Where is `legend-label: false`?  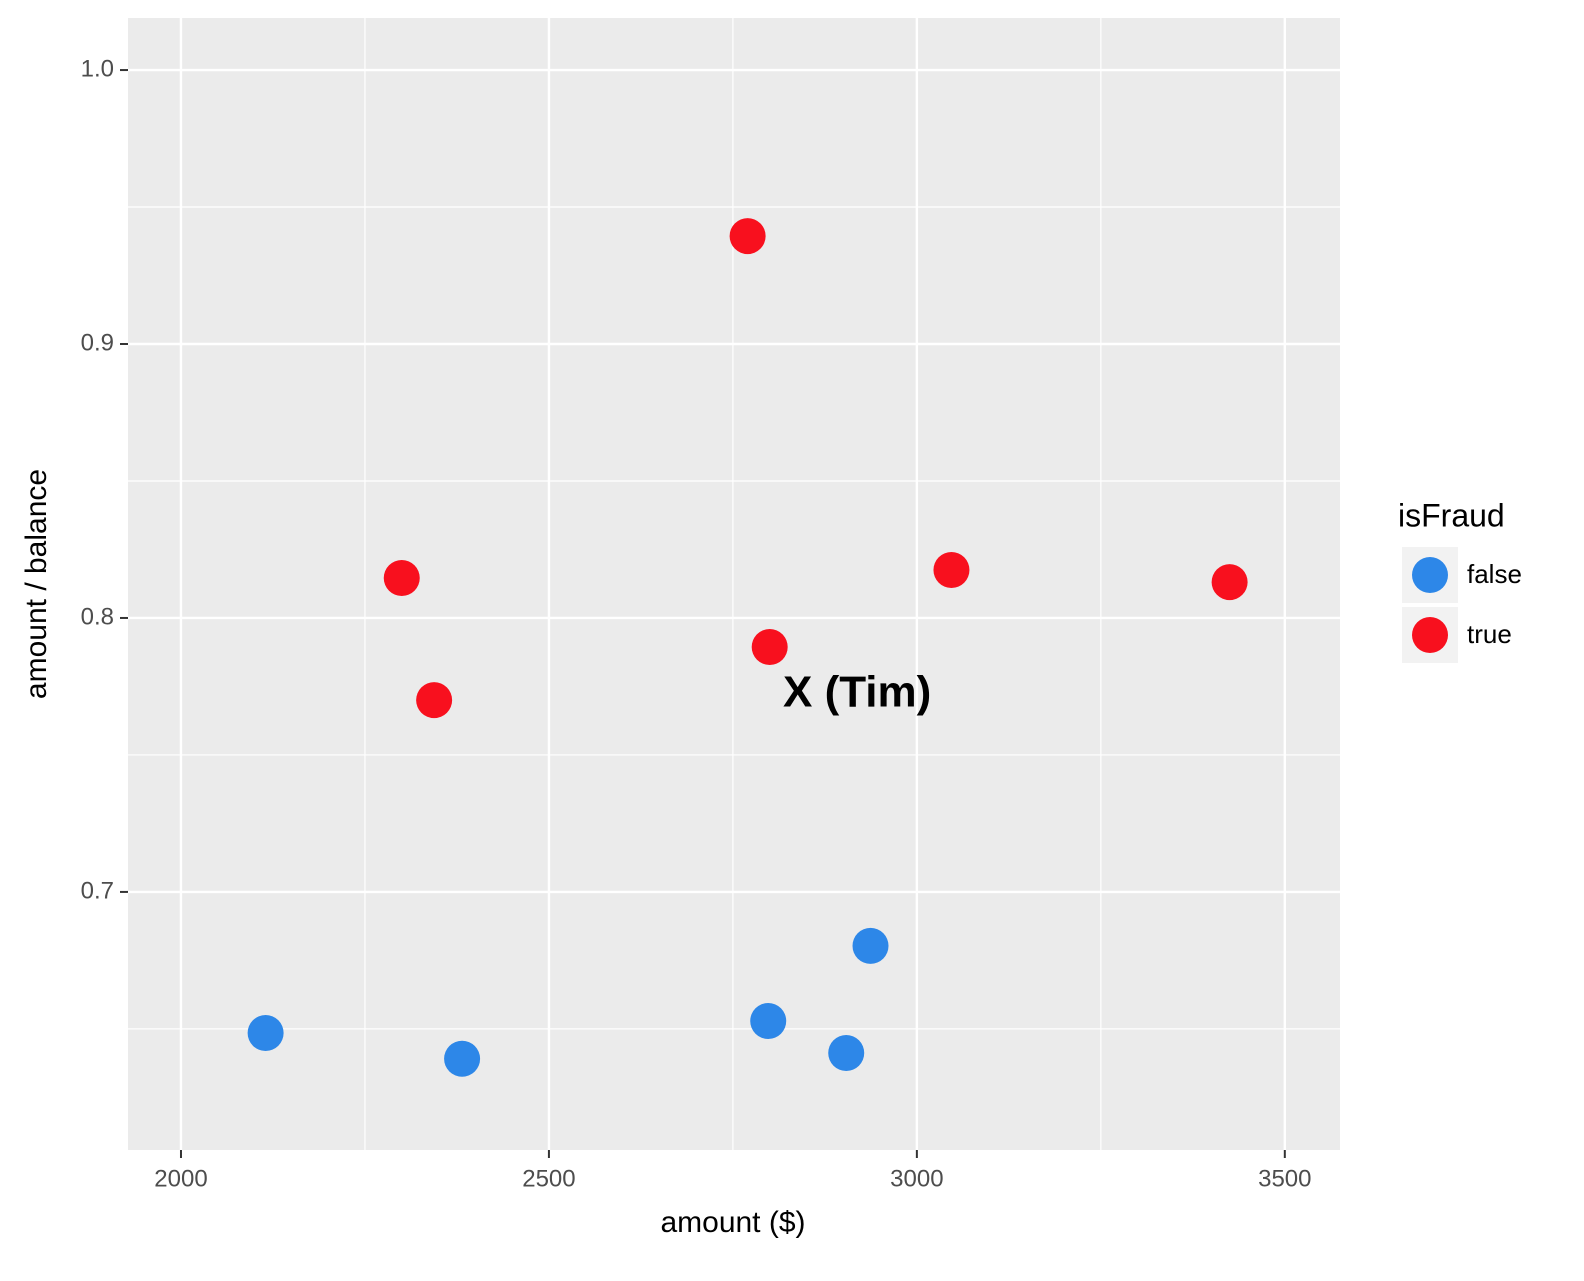 legend-label: false is located at coordinates (1494, 574).